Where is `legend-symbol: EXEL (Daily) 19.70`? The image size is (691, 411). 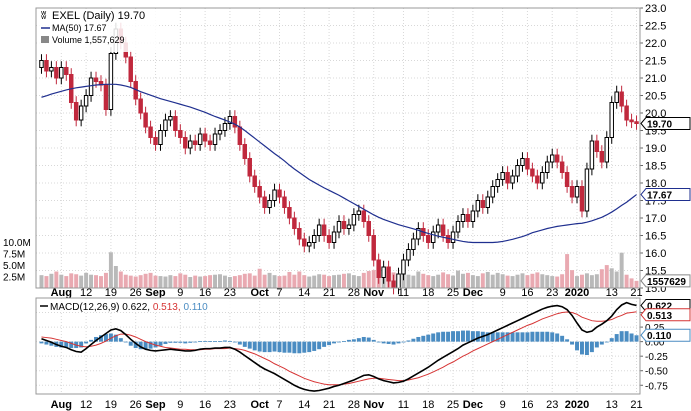
legend-symbol: EXEL (Daily) 19.70 is located at coordinates (98, 16).